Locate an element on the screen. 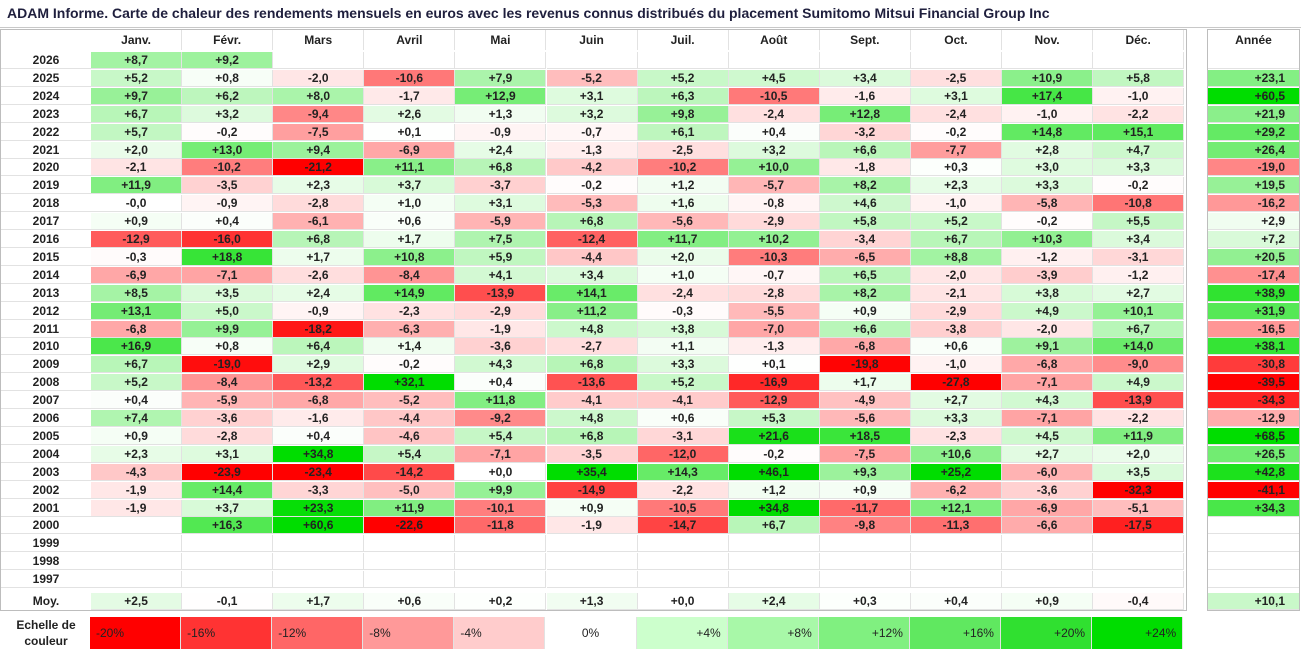 This screenshot has height=653, width=1301. heat-cell: -10,5 is located at coordinates (683, 508).